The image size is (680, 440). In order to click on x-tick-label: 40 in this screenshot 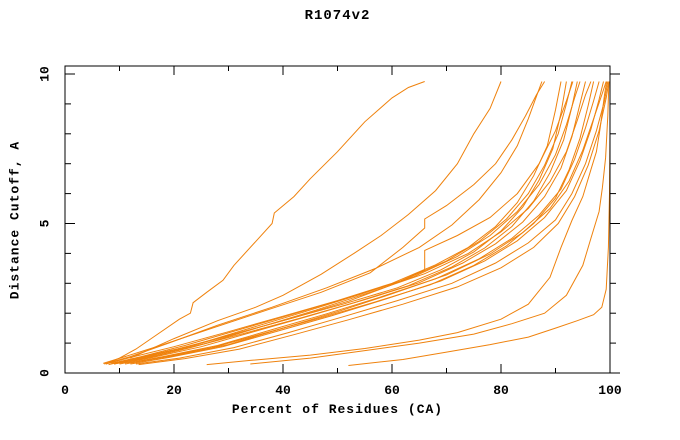, I will do `click(283, 390)`.